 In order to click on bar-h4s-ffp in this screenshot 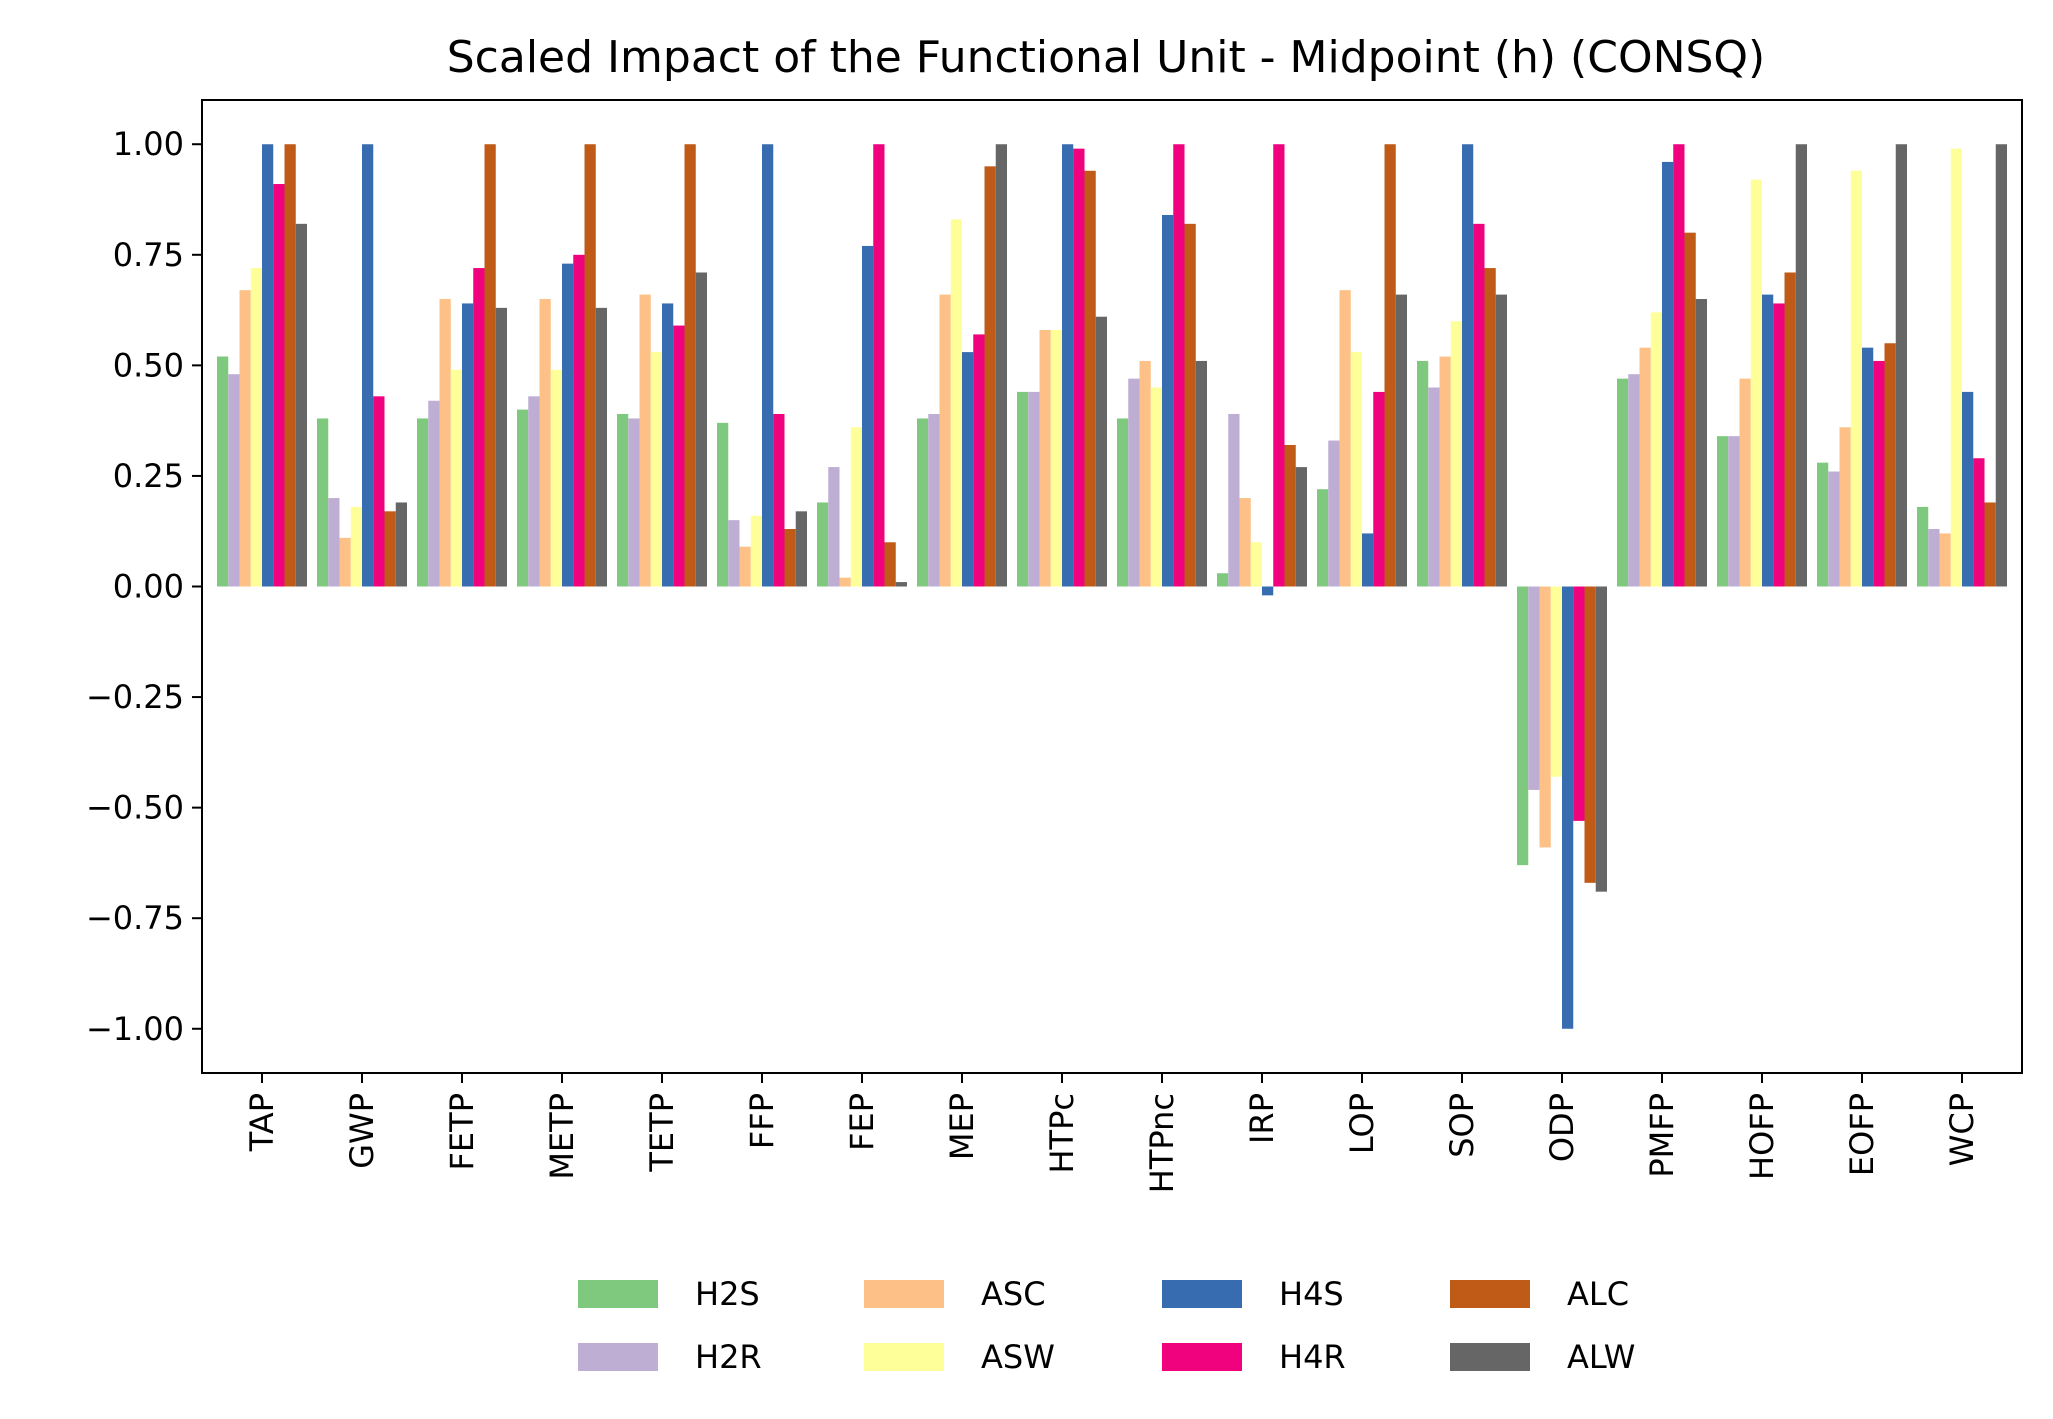, I will do `click(768, 365)`.